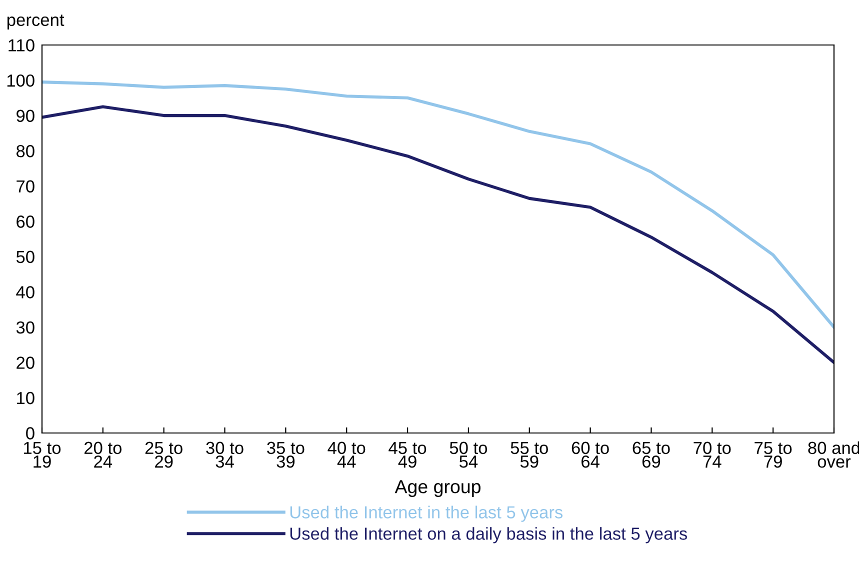 This screenshot has height=563, width=859. I want to click on y-axis-title: percent, so click(35, 22).